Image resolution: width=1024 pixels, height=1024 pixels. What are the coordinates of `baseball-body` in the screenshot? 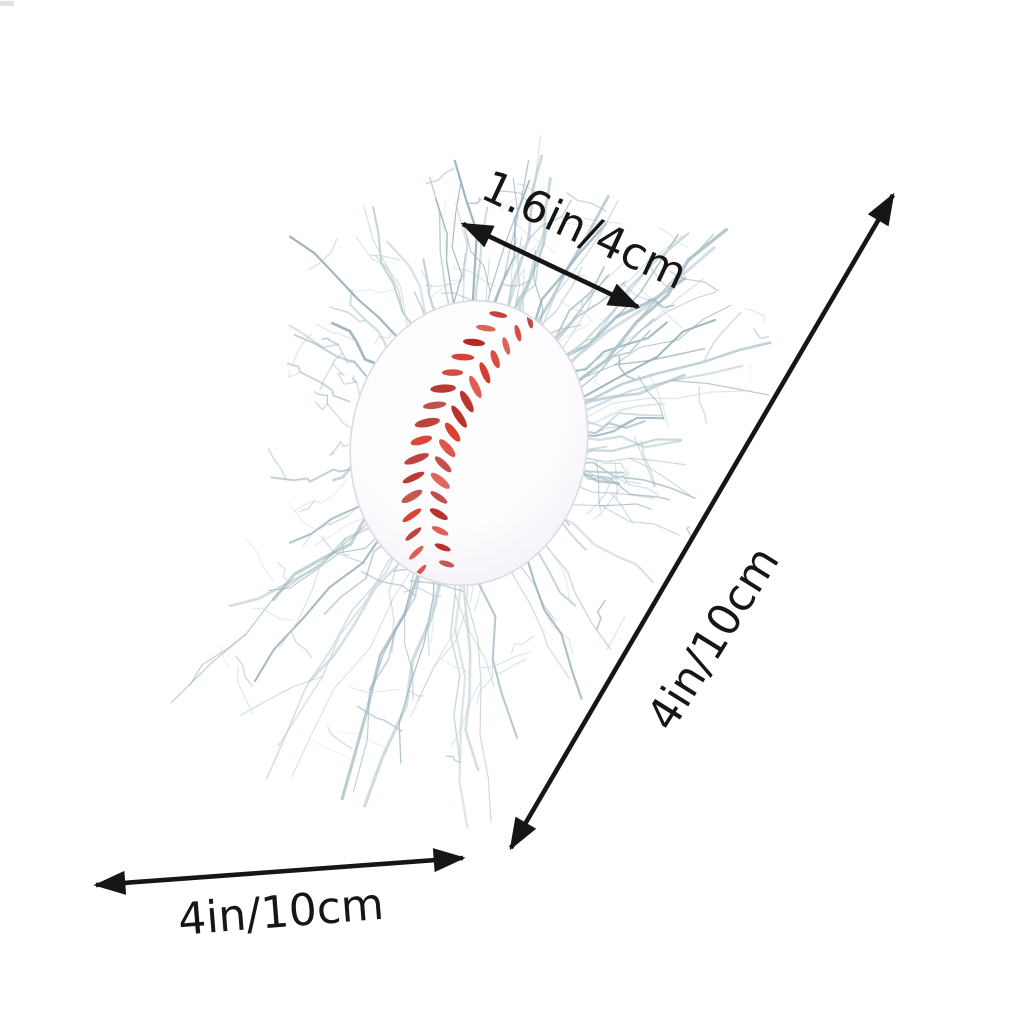 It's located at (469, 443).